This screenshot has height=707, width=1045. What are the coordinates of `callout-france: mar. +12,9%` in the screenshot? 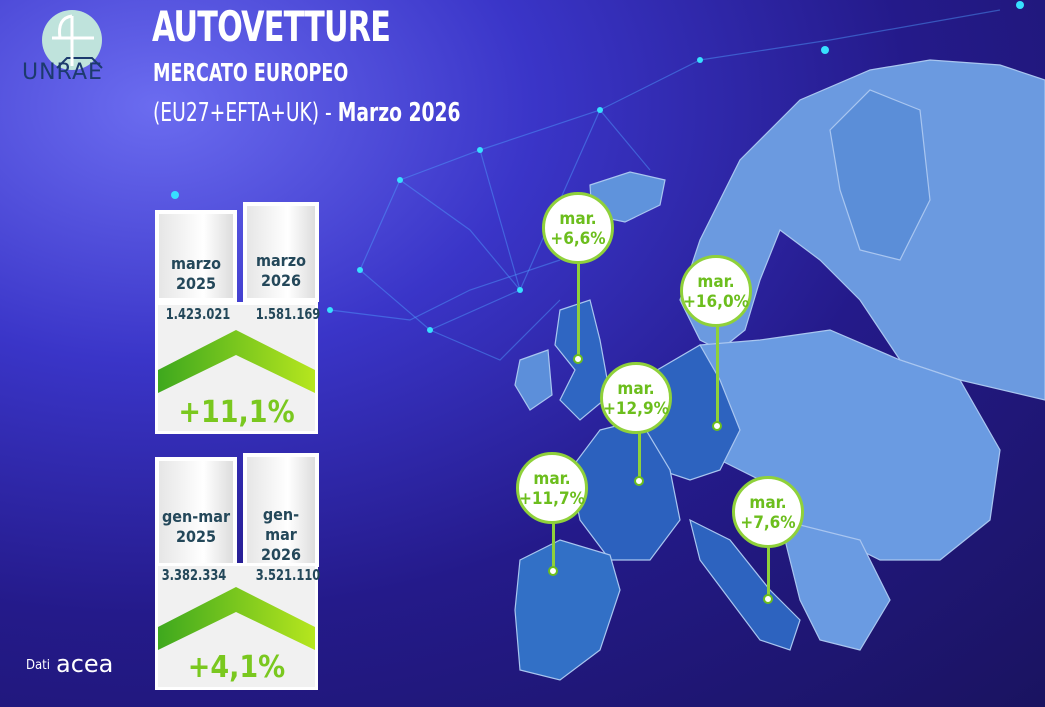 It's located at (636, 398).